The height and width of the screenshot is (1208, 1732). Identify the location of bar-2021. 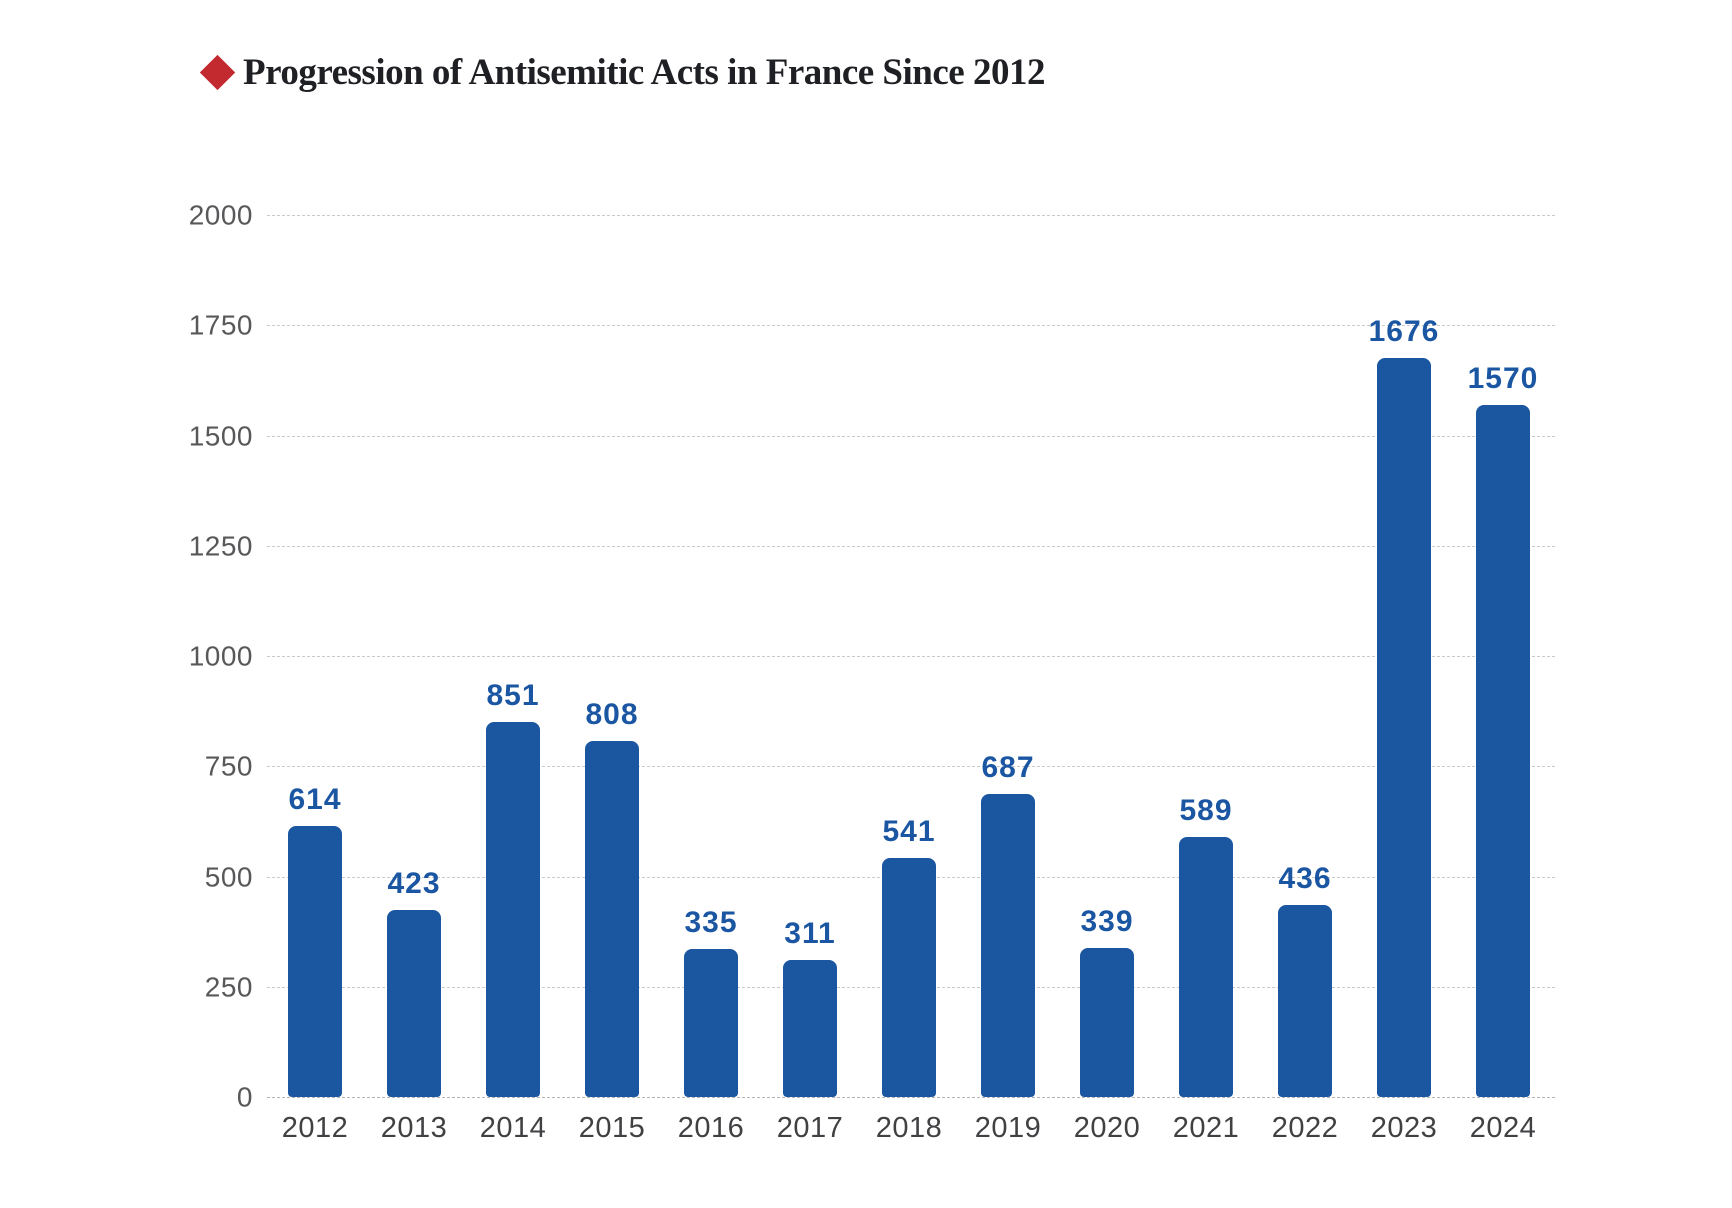
(1206, 967).